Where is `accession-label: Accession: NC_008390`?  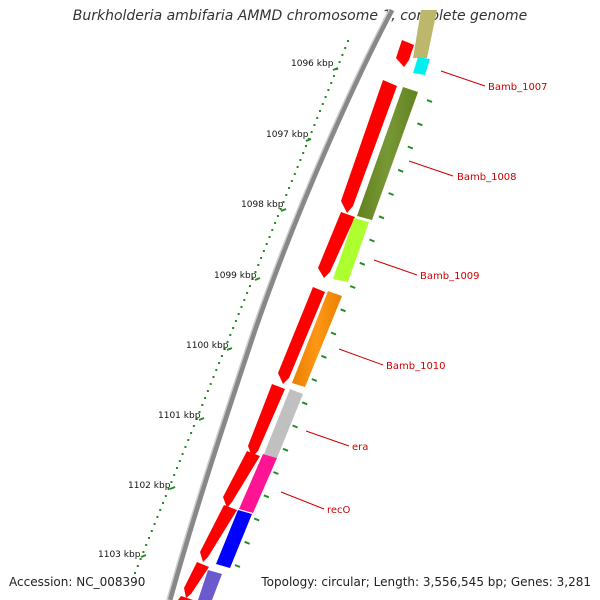
accession-label: Accession: NC_008390 is located at coordinates (77, 582).